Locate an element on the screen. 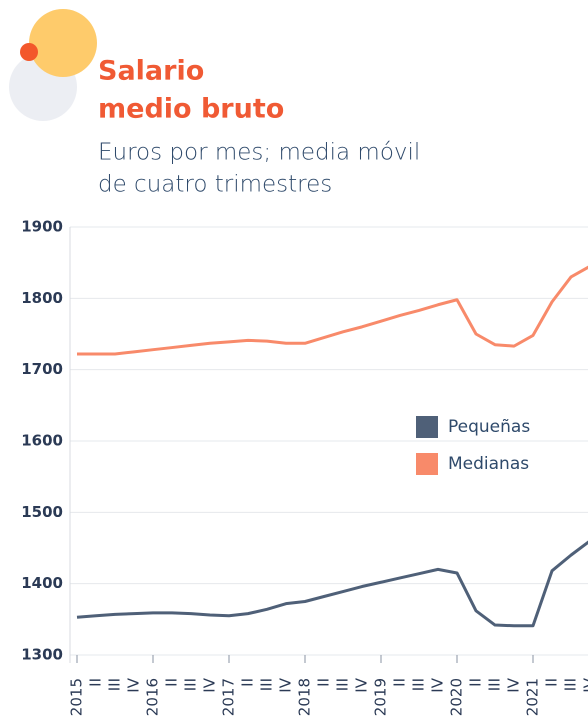 Image resolution: width=588 pixels, height=726 pixels. y-tick-label: 1400 is located at coordinates (42, 583).